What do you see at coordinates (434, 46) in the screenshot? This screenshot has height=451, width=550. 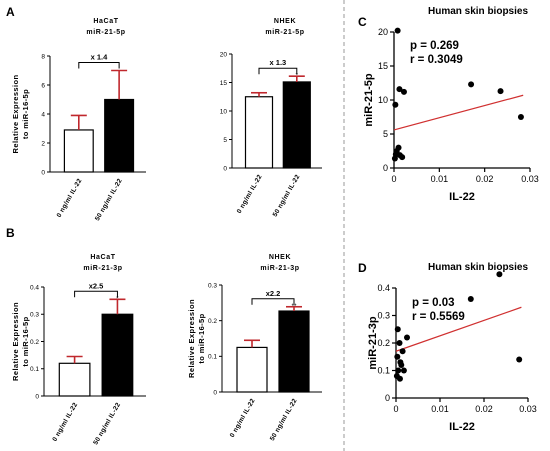 I see `p-value: p = 0.269` at bounding box center [434, 46].